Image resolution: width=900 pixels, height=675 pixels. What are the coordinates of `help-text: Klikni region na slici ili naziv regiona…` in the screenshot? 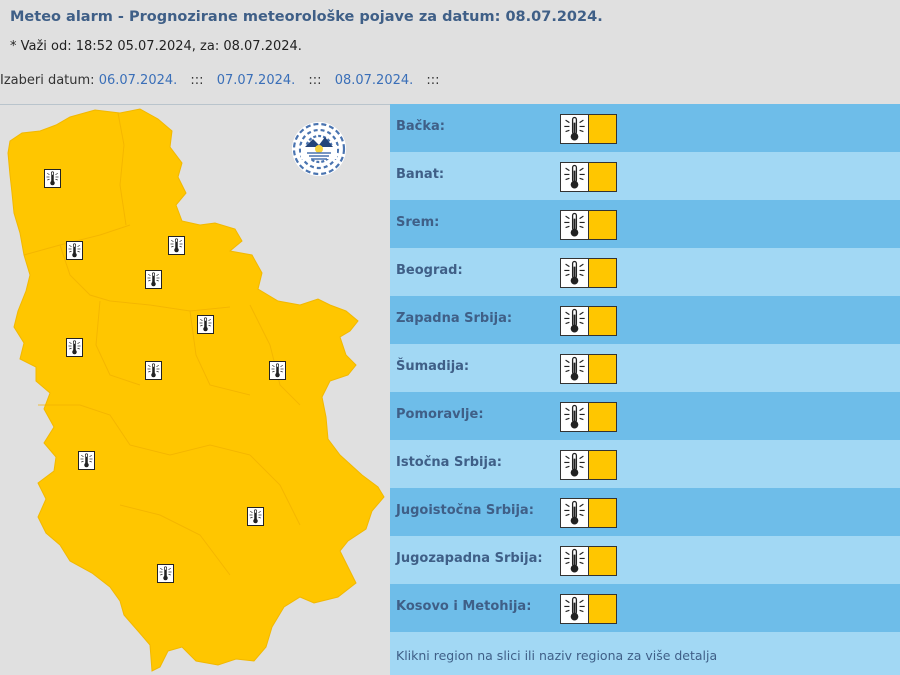 It's located at (557, 655).